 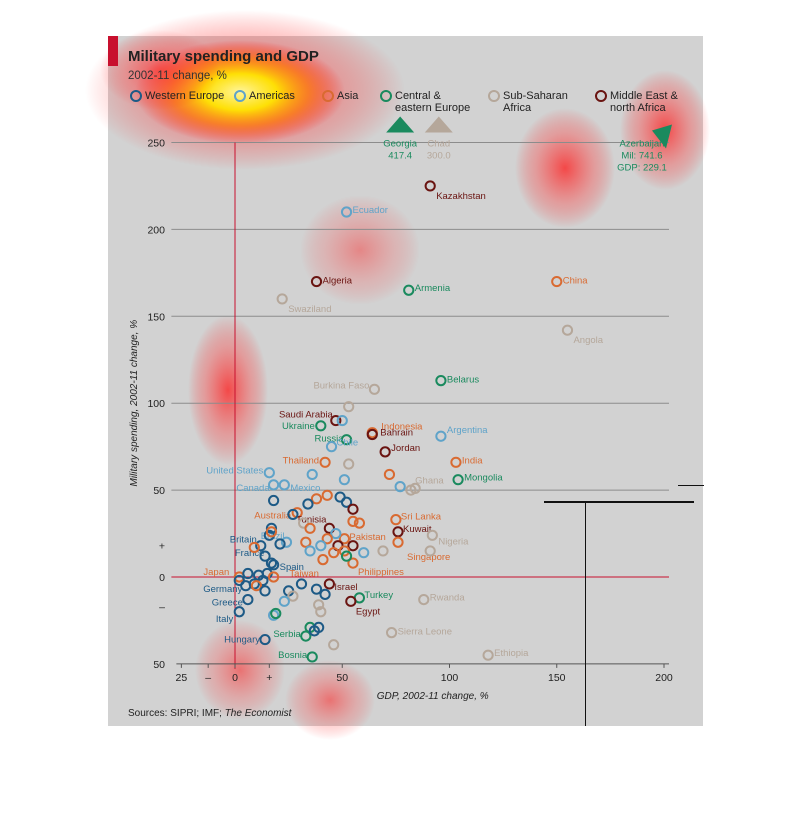 I want to click on point-label: Swaziland, so click(x=309, y=309).